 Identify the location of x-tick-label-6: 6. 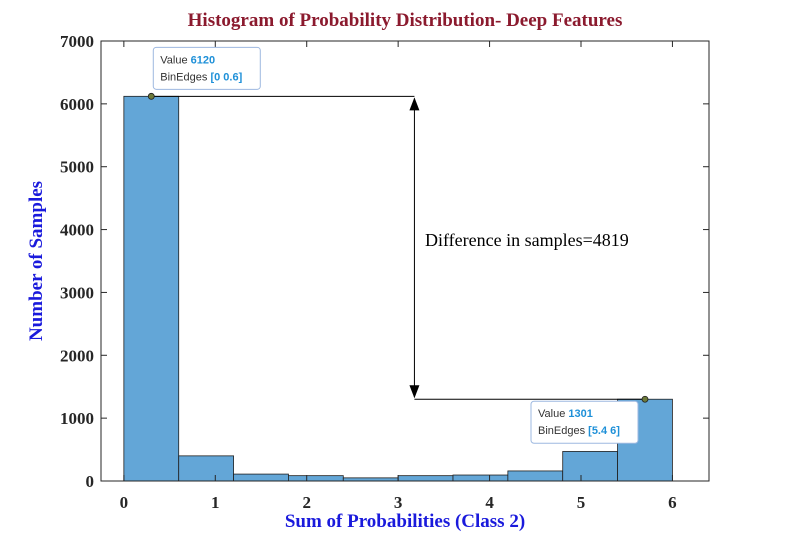
(672, 502).